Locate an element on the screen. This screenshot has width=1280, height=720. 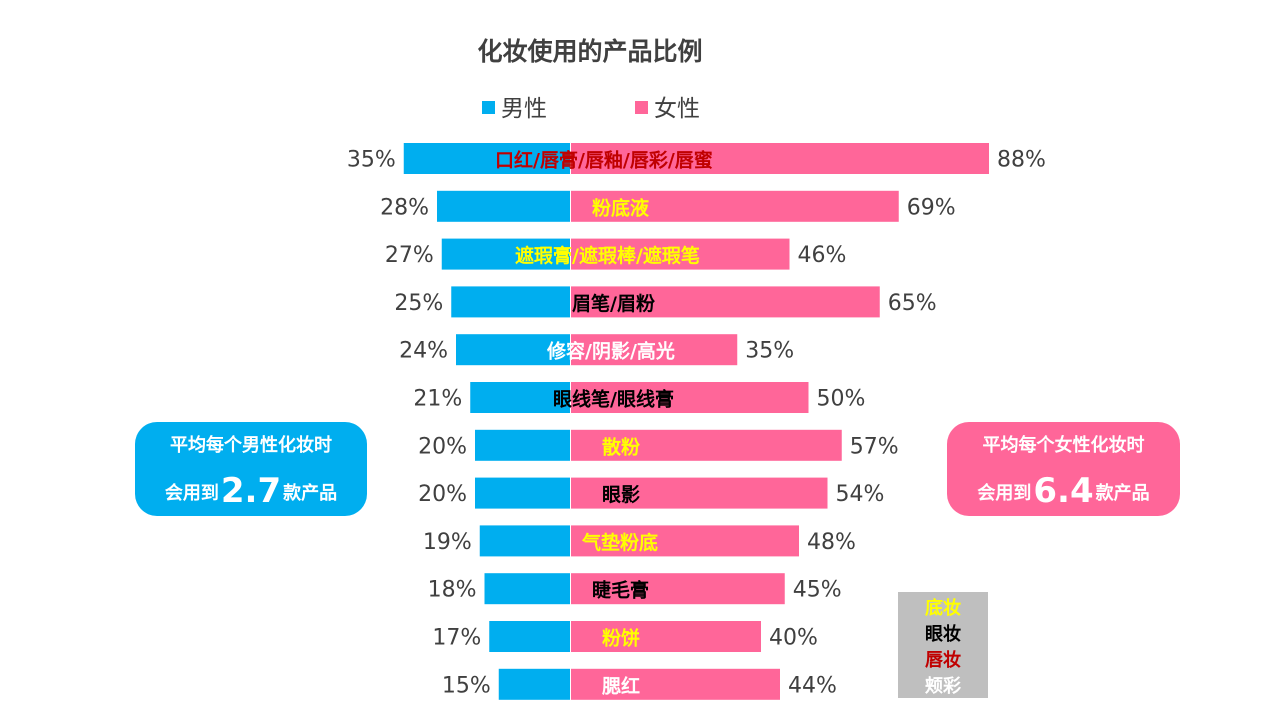
male-value-label: 17% is located at coordinates (456, 638).